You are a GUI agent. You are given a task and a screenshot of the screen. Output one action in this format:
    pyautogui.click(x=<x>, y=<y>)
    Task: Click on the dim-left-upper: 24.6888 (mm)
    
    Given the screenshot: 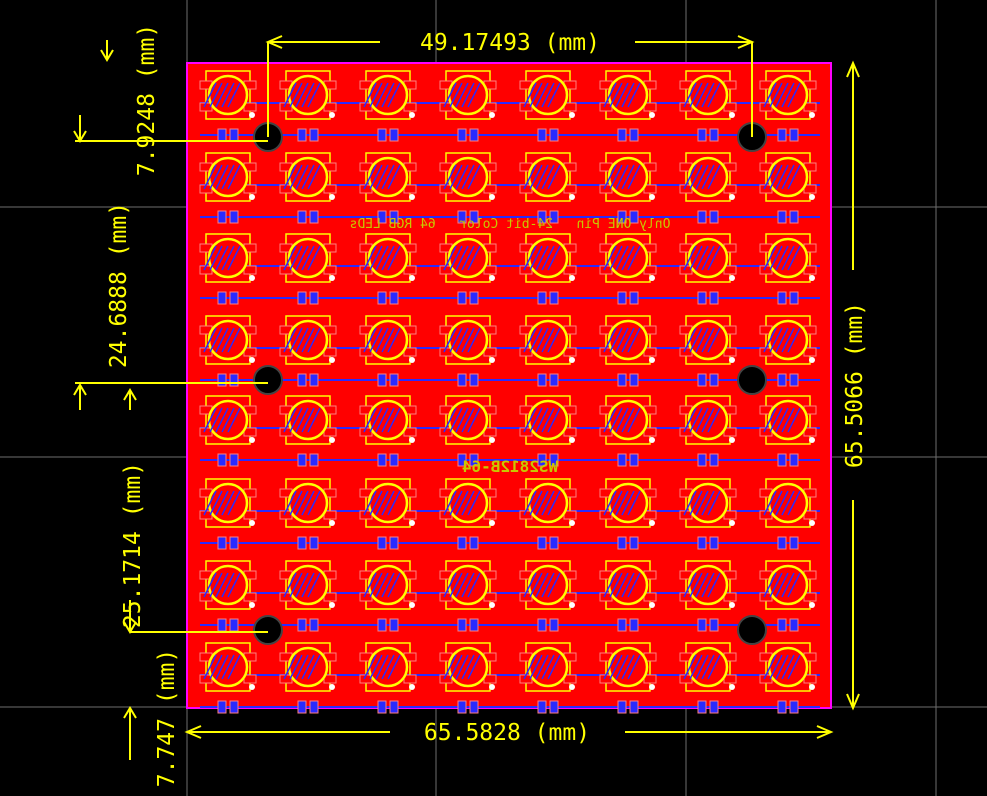 What is the action you would take?
    pyautogui.click(x=119, y=285)
    